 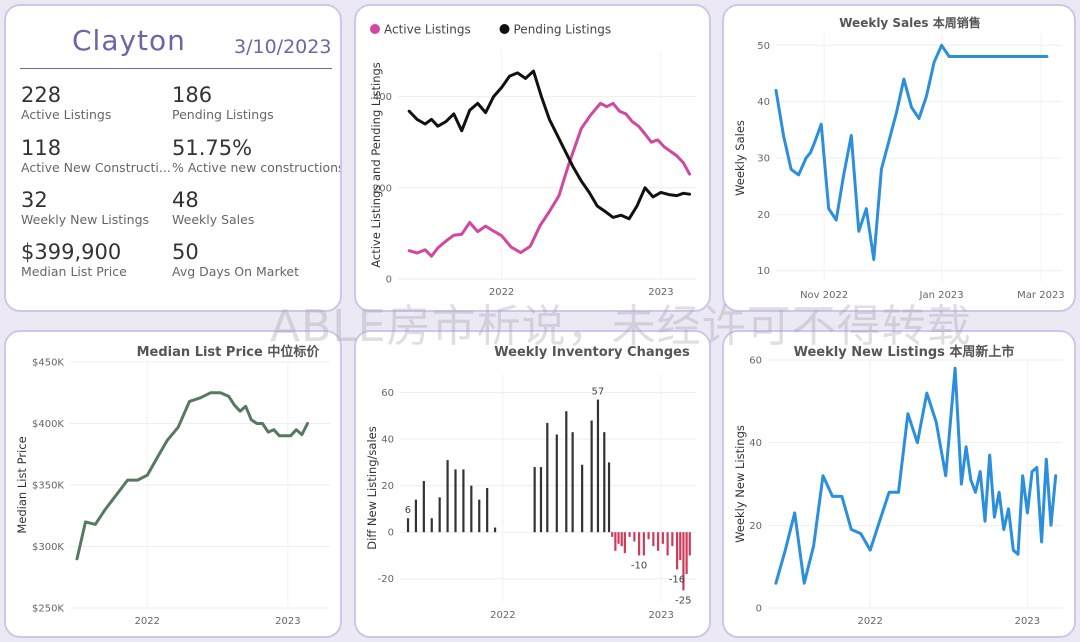 I want to click on kpi-pending-listings: 186 Pending Listings, so click(x=223, y=103).